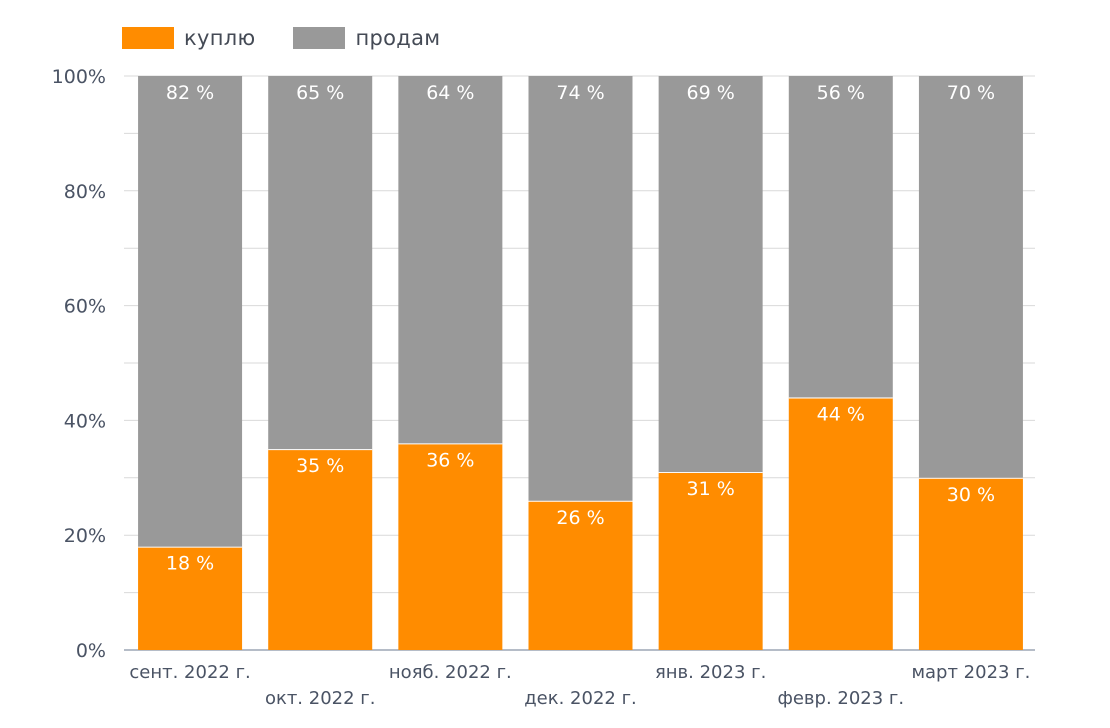  Describe the element at coordinates (189, 672) in the screenshot. I see `x-tick-label: сент. 2022 г.` at that location.